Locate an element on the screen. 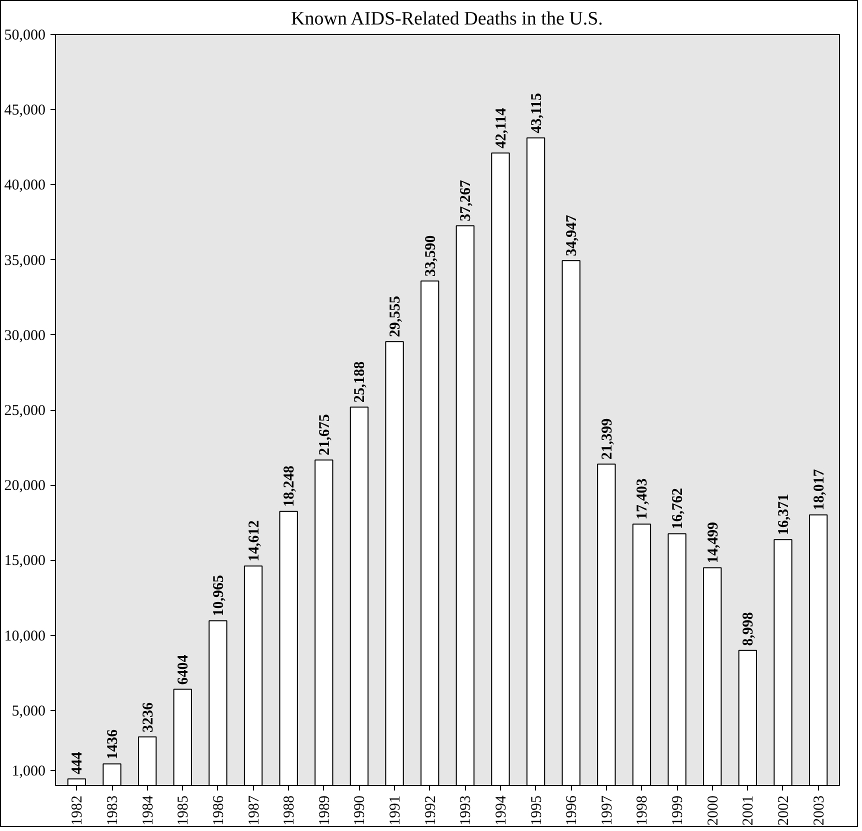 The image size is (862, 831). data-label: 14,612 is located at coordinates (254, 541).